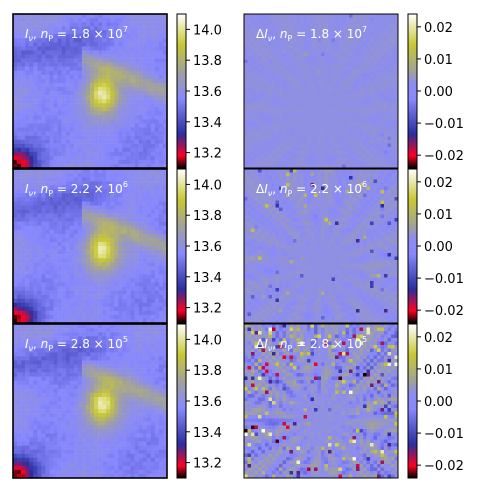 This screenshot has width=480, height=494. Describe the element at coordinates (207, 247) in the screenshot. I see `colorbar-tick-label: 13.6` at that location.